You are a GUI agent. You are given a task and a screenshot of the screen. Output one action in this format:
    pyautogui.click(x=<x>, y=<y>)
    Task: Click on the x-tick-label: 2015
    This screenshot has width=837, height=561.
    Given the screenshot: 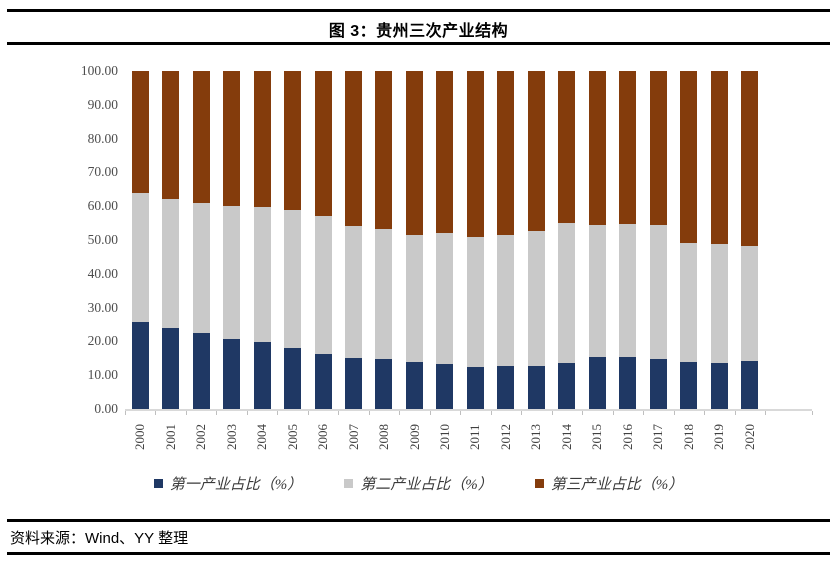 What is the action you would take?
    pyautogui.click(x=597, y=437)
    